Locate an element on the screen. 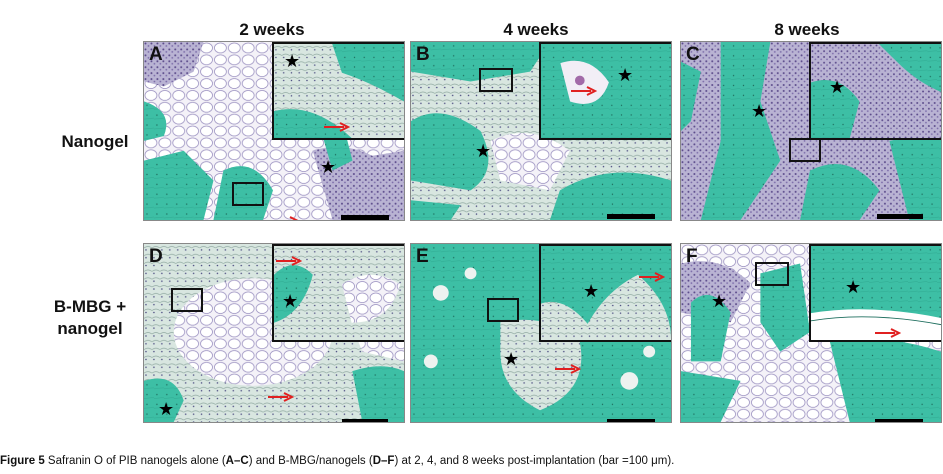 The image size is (943, 474). panel-a-inset is located at coordinates (338, 91).